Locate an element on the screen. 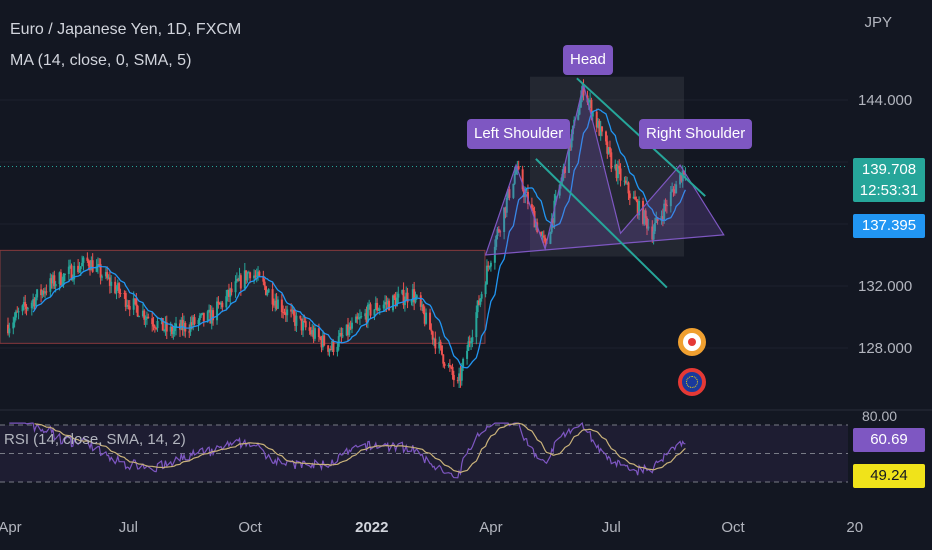  rsi-value-tag: 60.69 is located at coordinates (889, 440).